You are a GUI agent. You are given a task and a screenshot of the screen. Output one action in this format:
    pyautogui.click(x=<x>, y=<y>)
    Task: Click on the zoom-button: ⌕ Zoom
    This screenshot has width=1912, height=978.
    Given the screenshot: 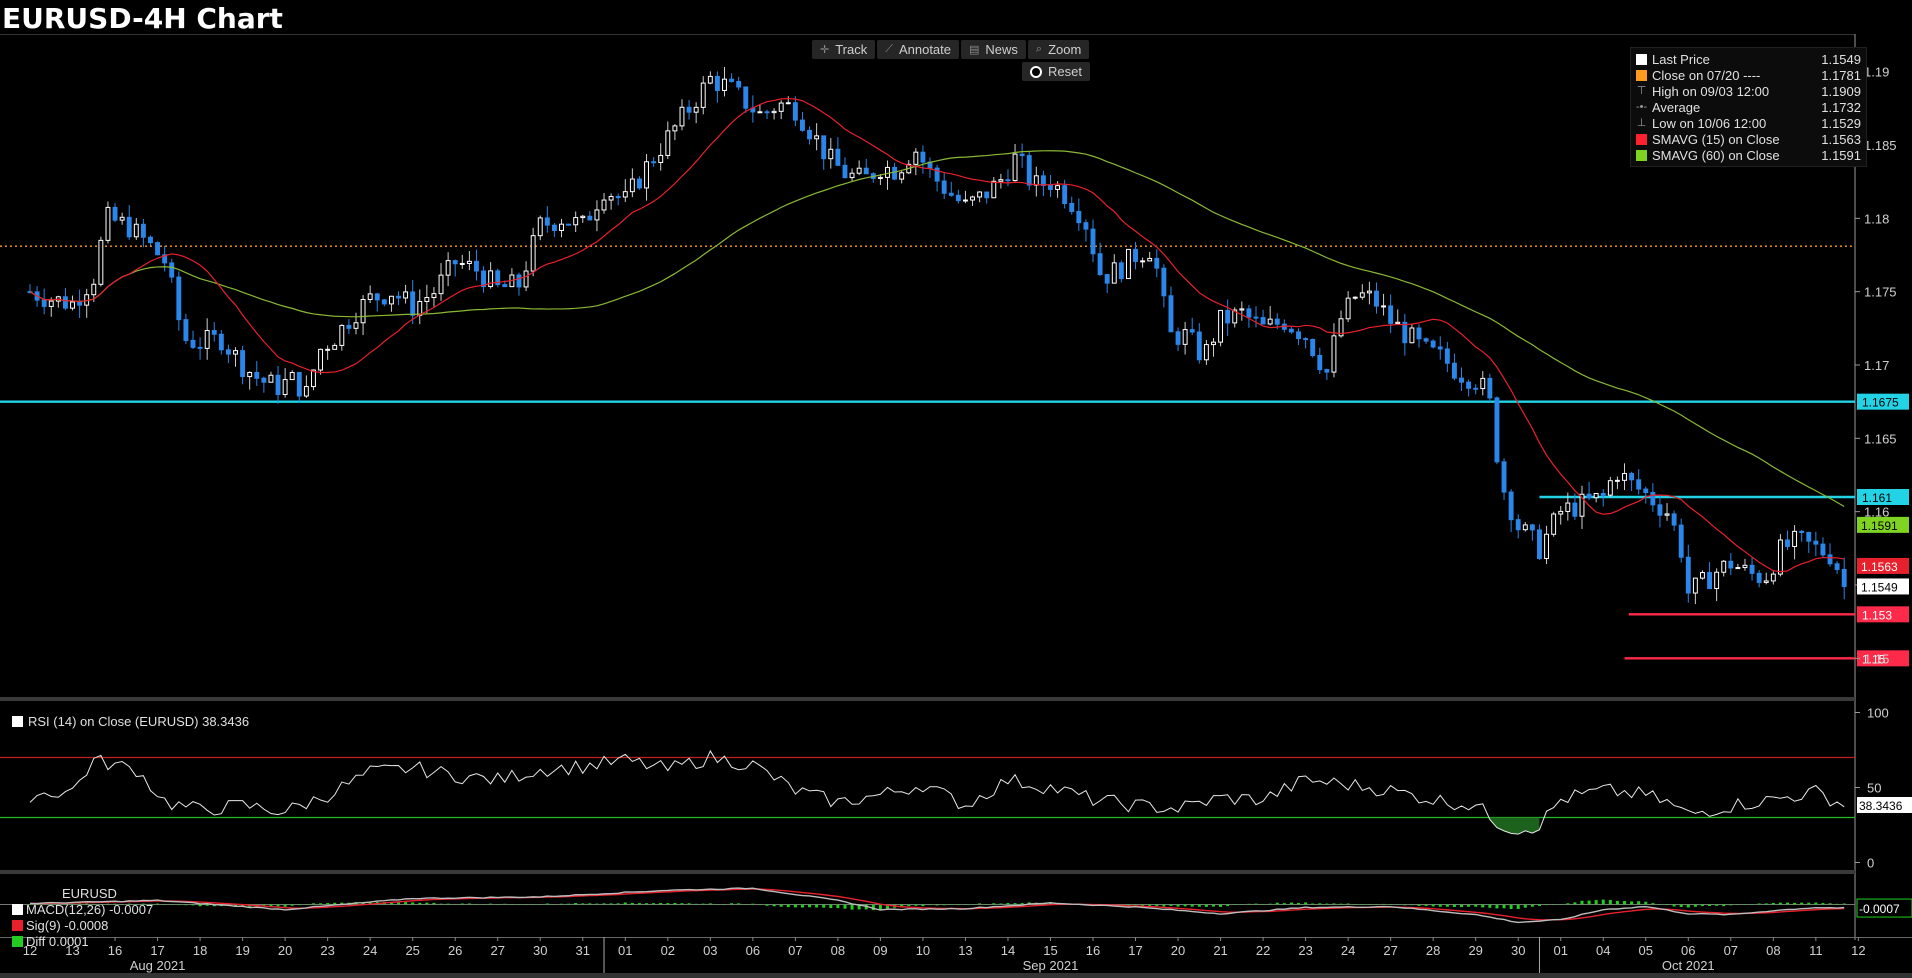 What is the action you would take?
    pyautogui.click(x=1058, y=49)
    